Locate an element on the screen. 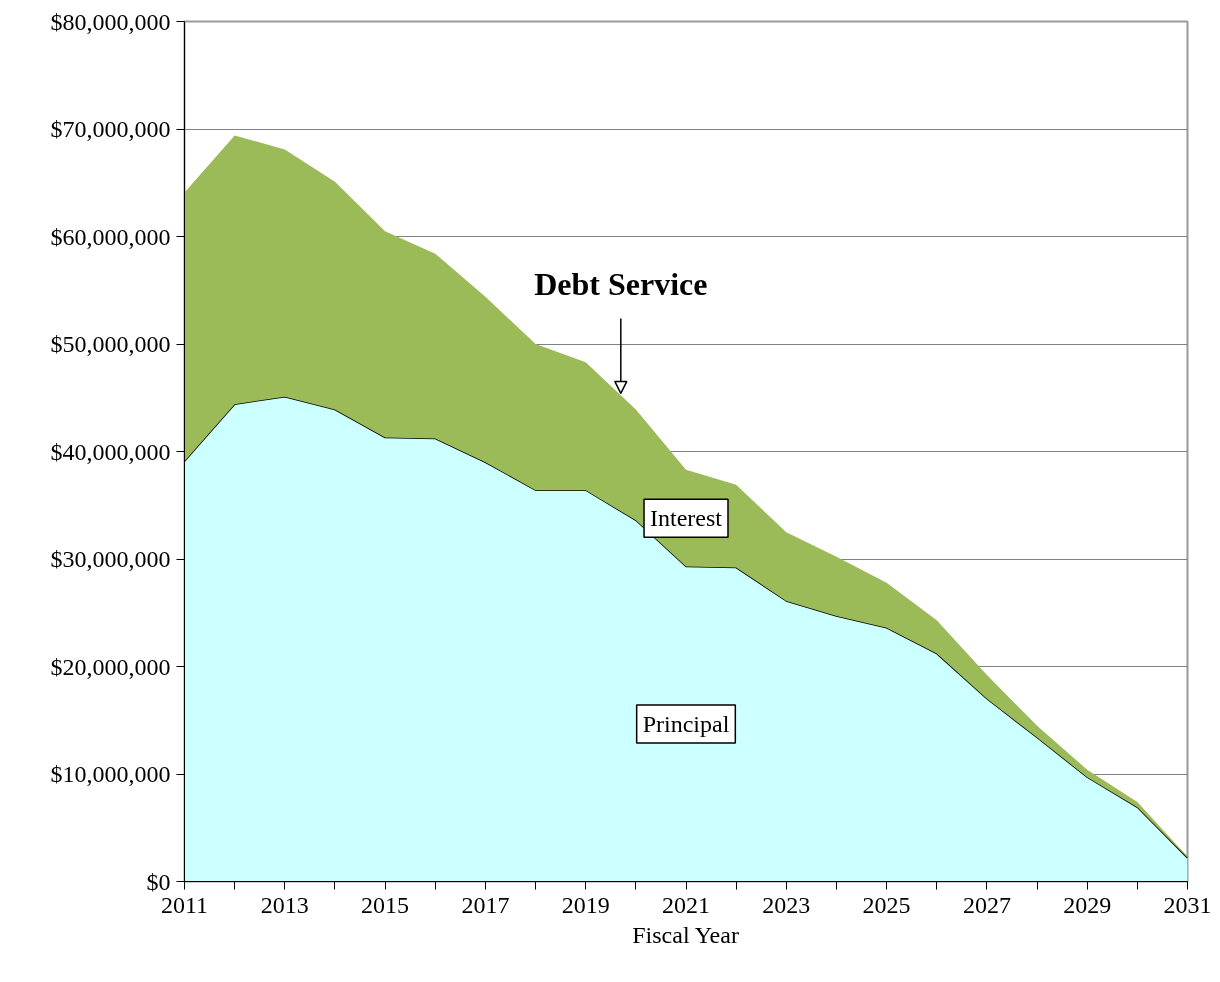 This screenshot has height=982, width=1220. y-tick-label: $40,000,000 is located at coordinates (110, 451).